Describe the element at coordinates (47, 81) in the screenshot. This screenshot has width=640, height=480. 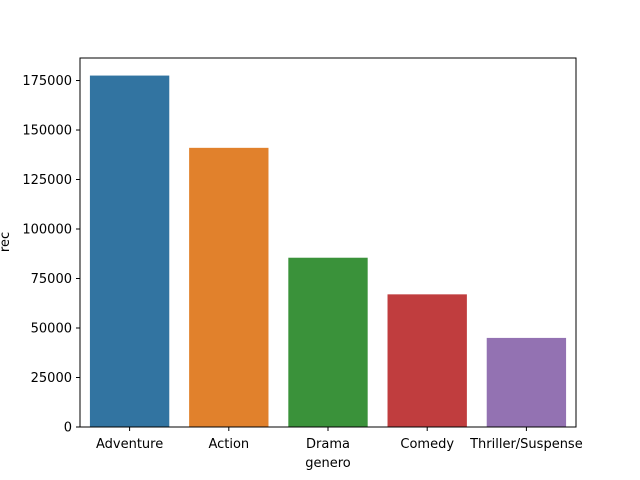
I see `y-tick-label: 175000` at that location.